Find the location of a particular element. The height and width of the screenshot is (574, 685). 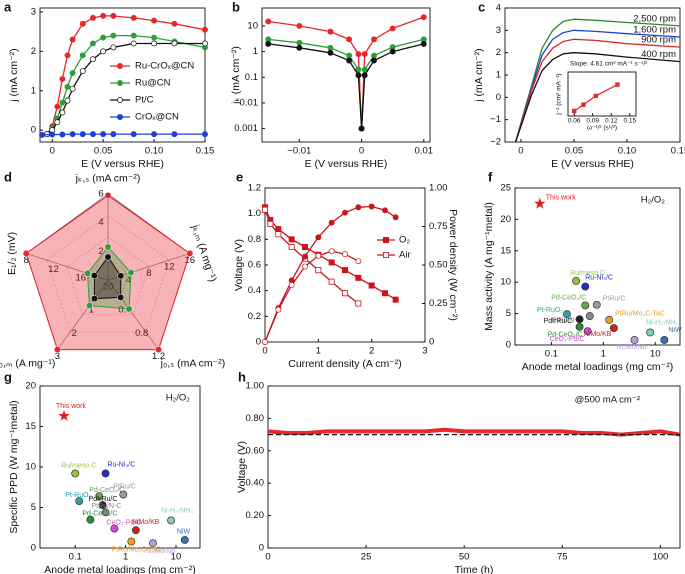

point-label: Pd-CeO₂/C is located at coordinates (99, 513).